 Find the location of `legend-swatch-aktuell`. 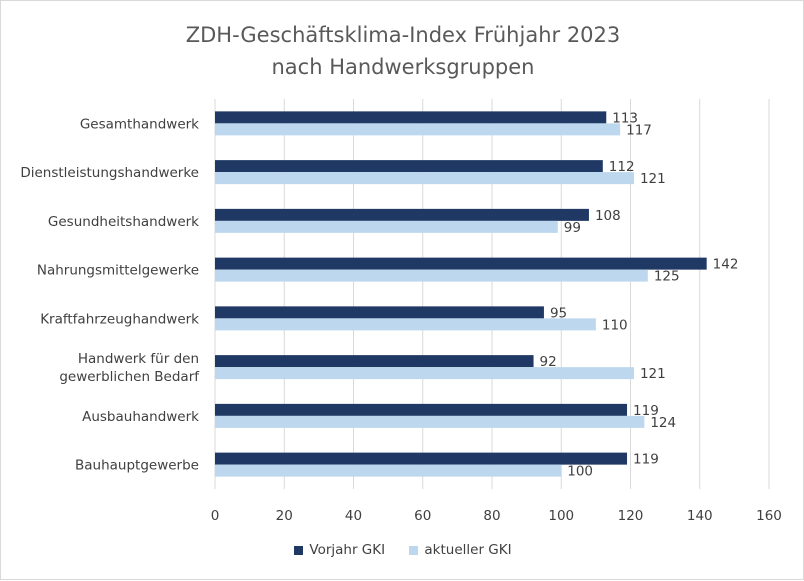

legend-swatch-aktuell is located at coordinates (414, 550).